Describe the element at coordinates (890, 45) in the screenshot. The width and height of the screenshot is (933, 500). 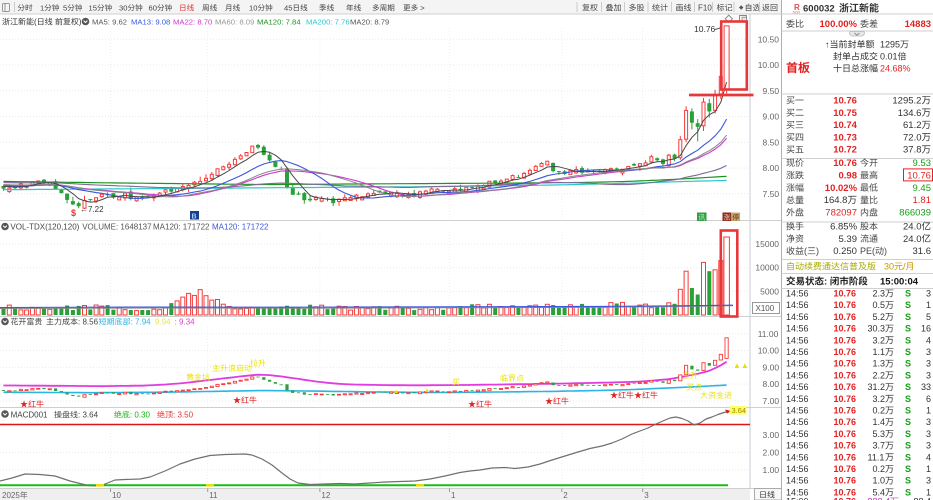
I see `svg-text: 1295` at that location.